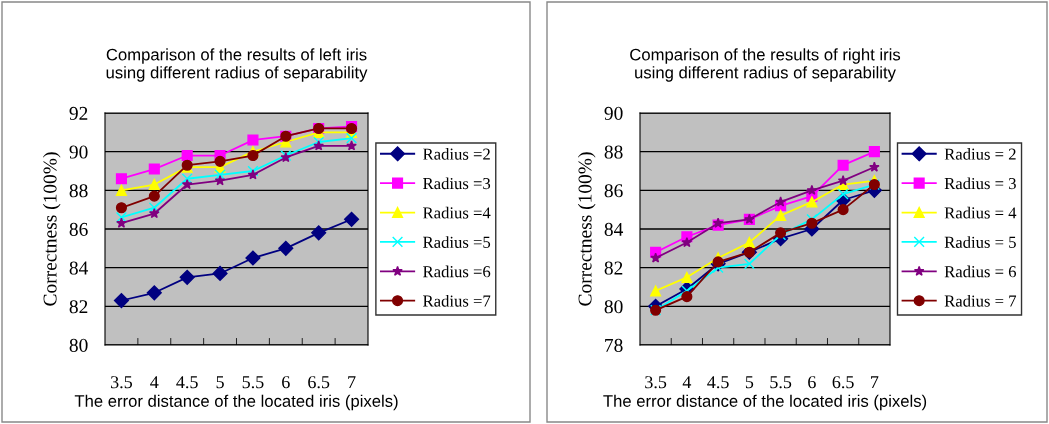  What do you see at coordinates (456, 154) in the screenshot?
I see `legend-label: Radius =2` at bounding box center [456, 154].